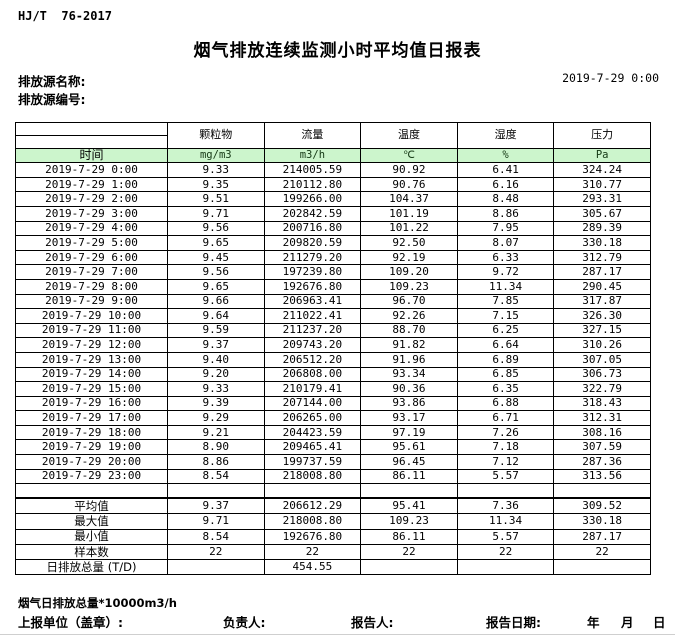  What do you see at coordinates (505, 345) in the screenshot?
I see `value-cell: 6.64` at bounding box center [505, 345].